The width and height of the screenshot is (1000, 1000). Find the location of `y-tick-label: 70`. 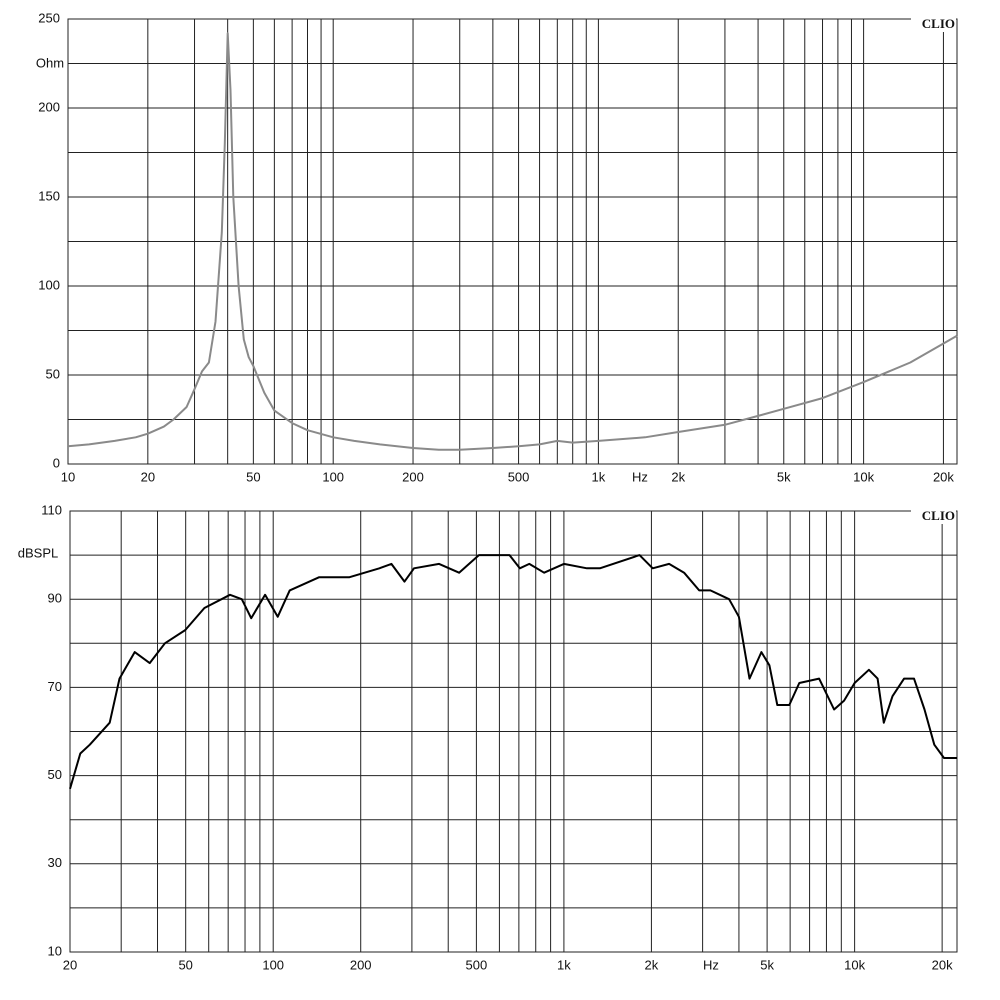

y-tick-label: 70 is located at coordinates (55, 686).